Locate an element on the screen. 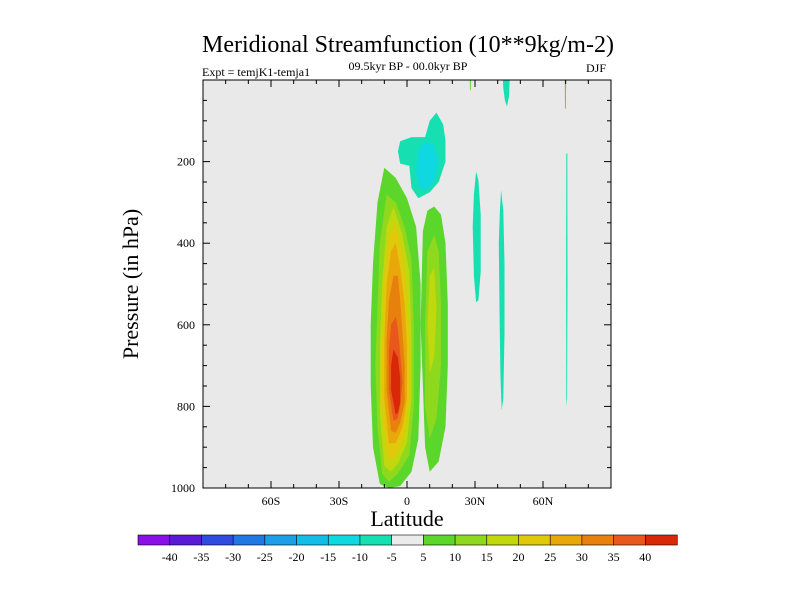 The width and height of the screenshot is (800, 600). experiment-label: Expt = temjK1-temja1 is located at coordinates (256, 72).